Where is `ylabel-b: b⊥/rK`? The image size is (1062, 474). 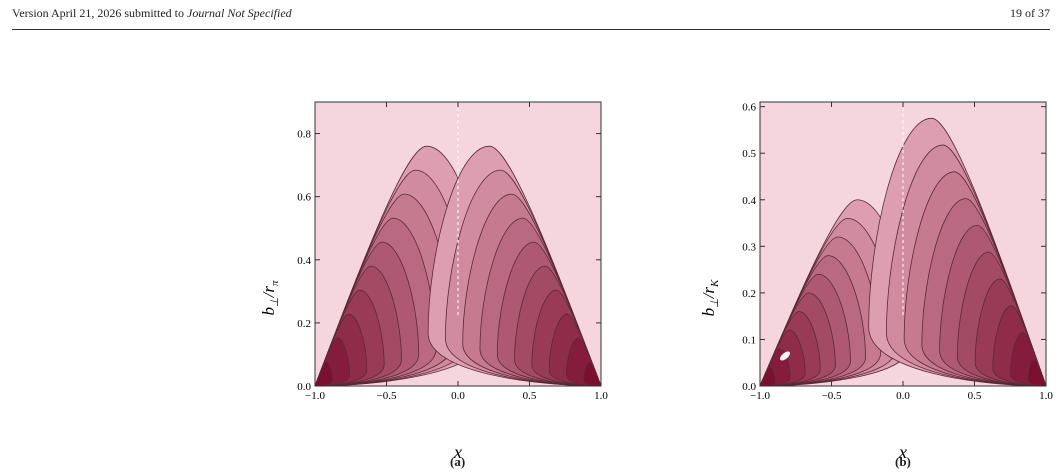
ylabel-b: b⊥/rK is located at coordinates (710, 297).